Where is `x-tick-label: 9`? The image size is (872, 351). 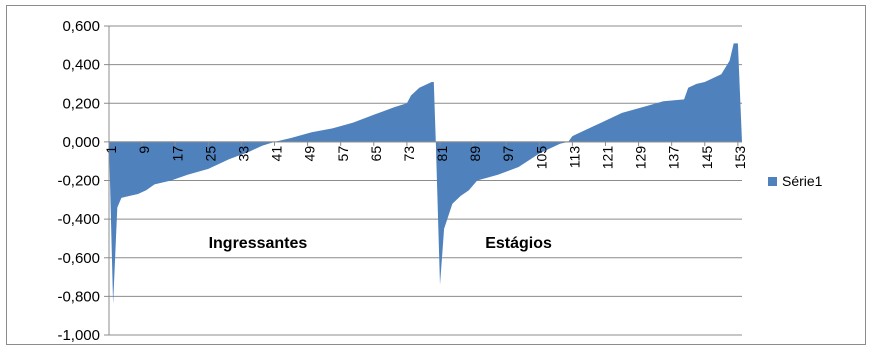 x-tick-label: 9 is located at coordinates (144, 150).